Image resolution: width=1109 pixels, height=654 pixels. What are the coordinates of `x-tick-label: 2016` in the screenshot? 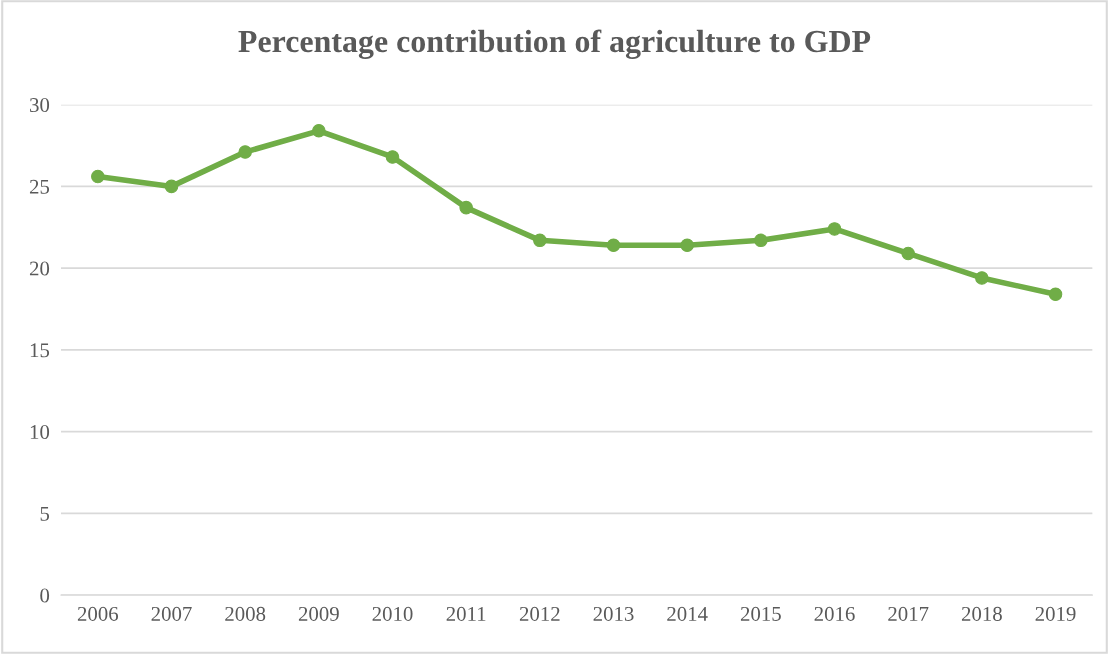 It's located at (834, 613).